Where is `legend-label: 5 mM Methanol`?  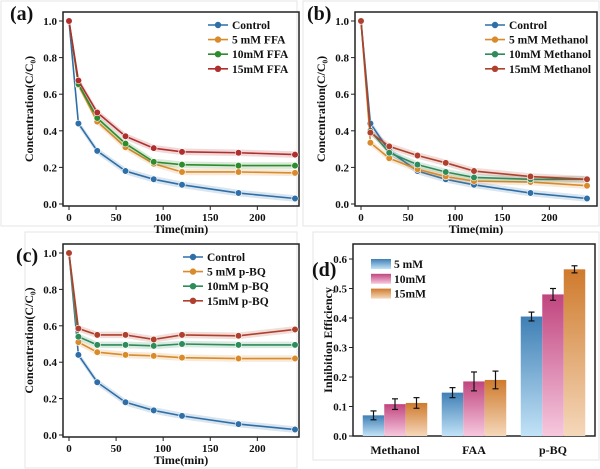
legend-label: 5 mM Methanol is located at coordinates (548, 41).